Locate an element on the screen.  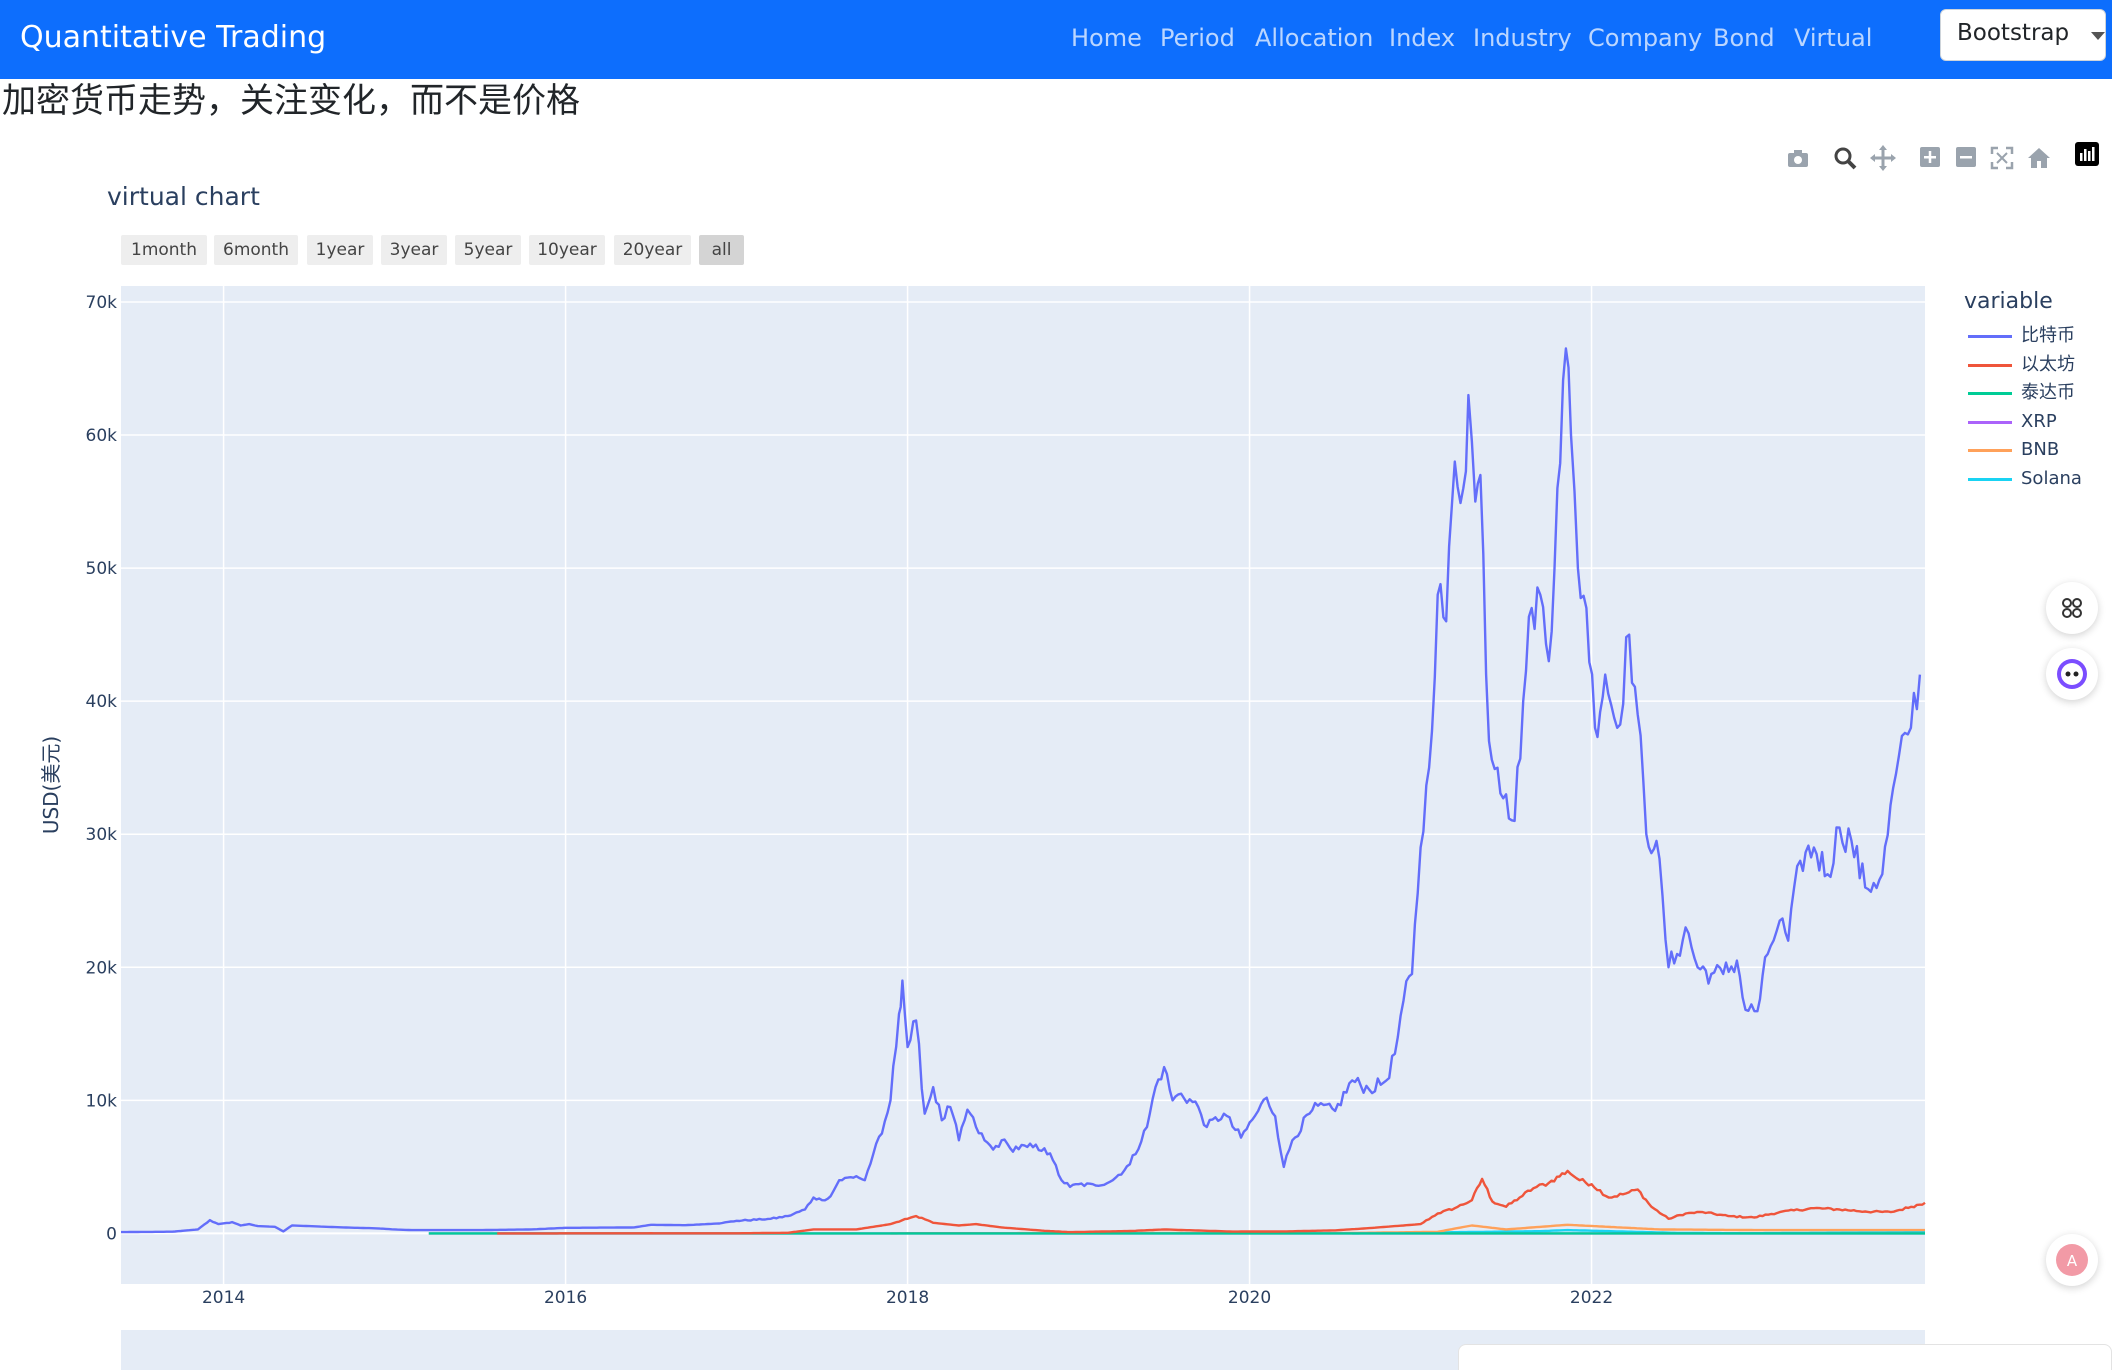
legend-label: XRP is located at coordinates (2039, 421).